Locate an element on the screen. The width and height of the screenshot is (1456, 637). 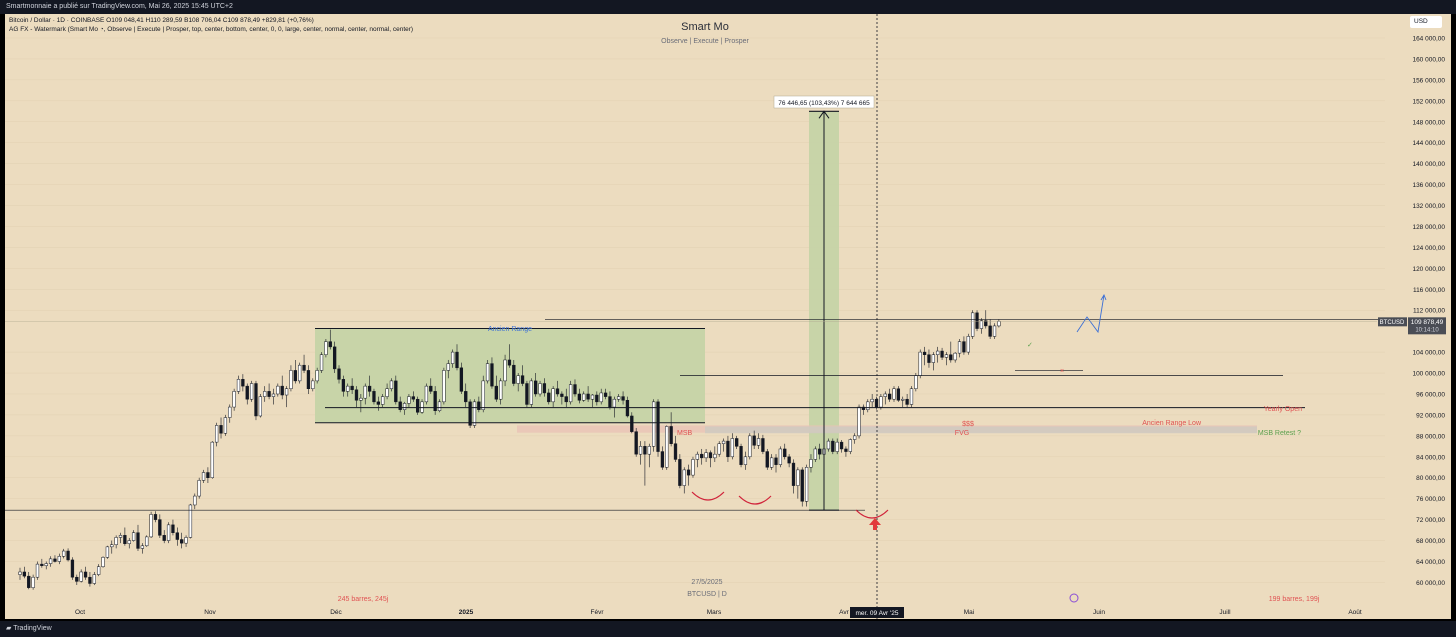
ancien-range-label: Ancien Range is located at coordinates (510, 329).